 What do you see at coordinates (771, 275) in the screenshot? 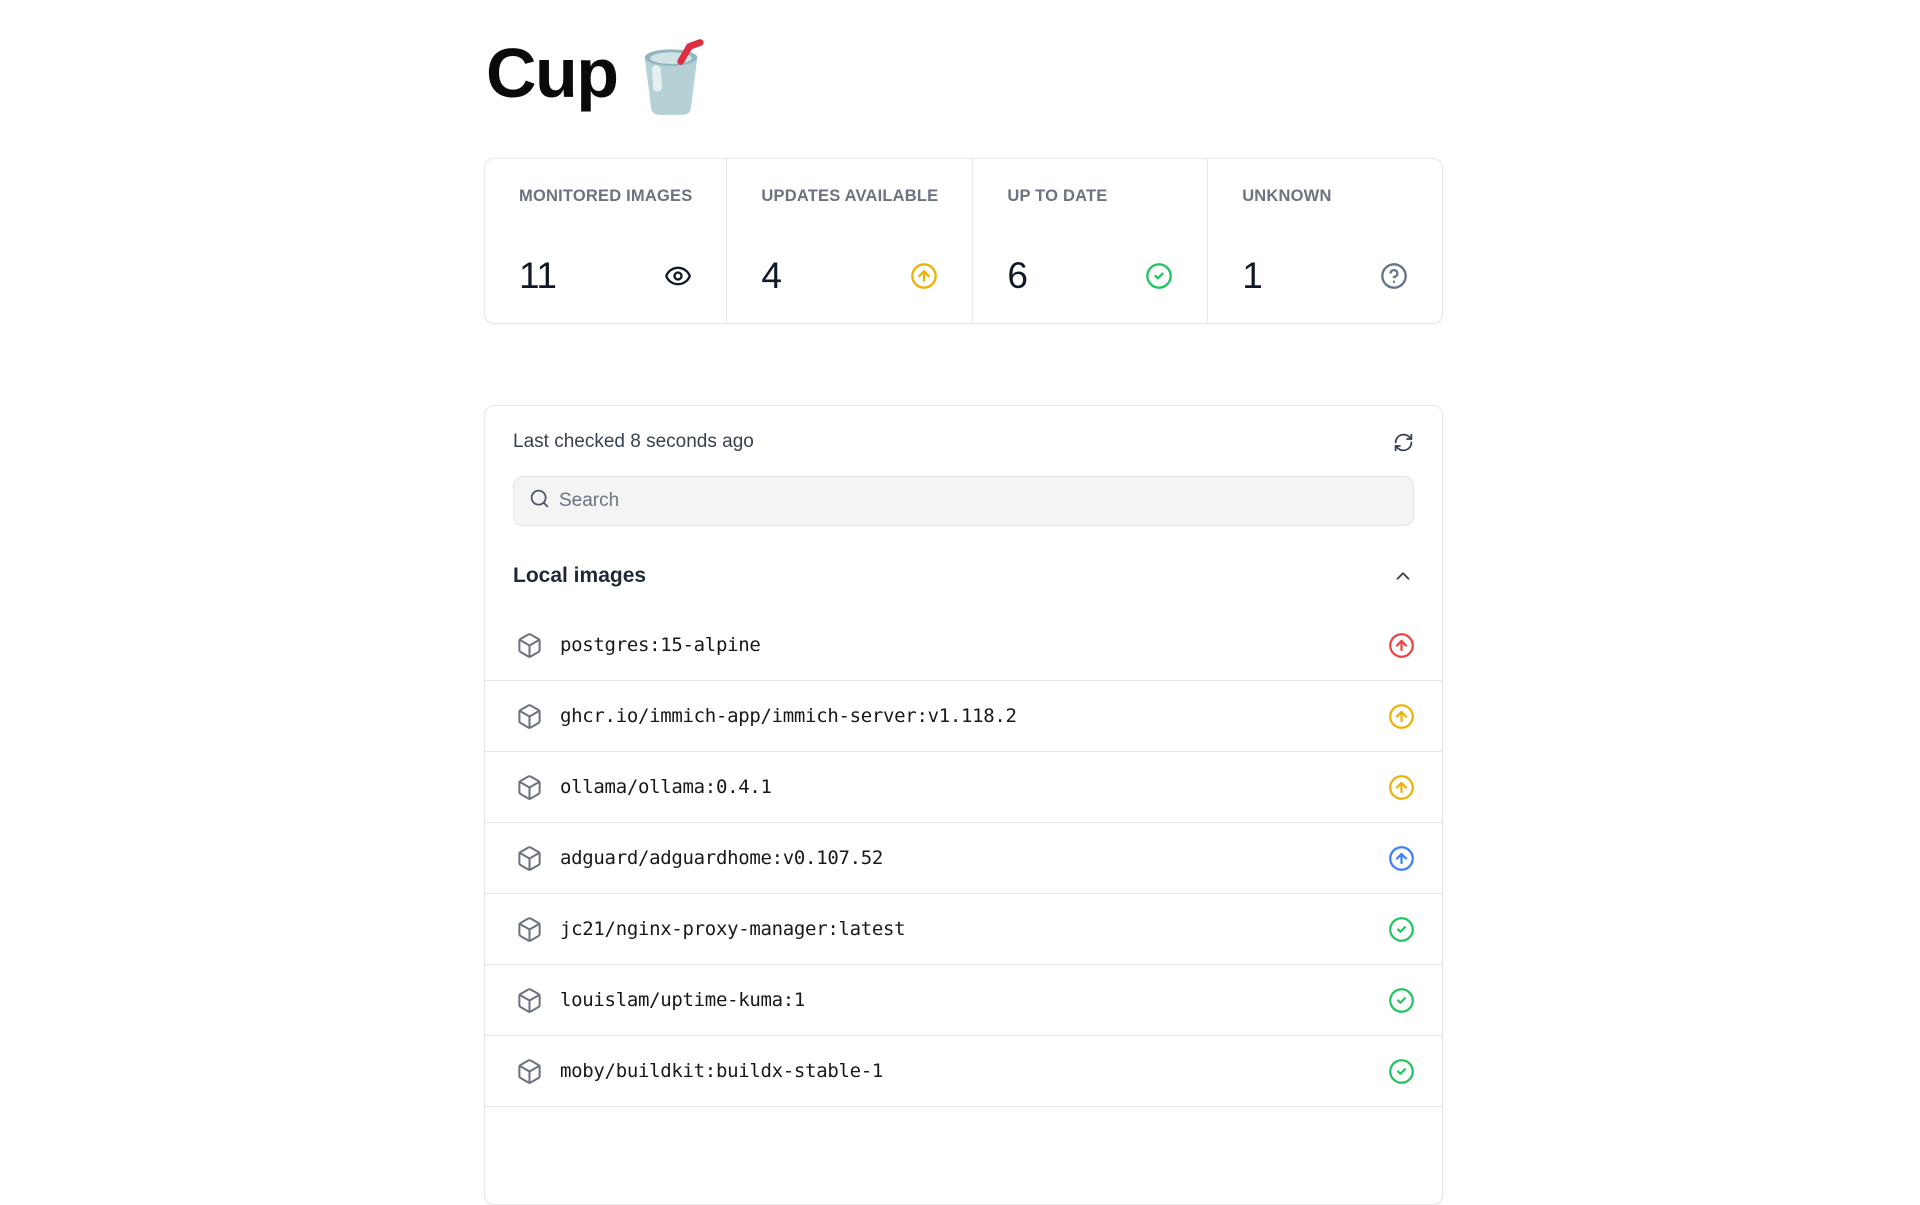
I see `stat-value: 4` at bounding box center [771, 275].